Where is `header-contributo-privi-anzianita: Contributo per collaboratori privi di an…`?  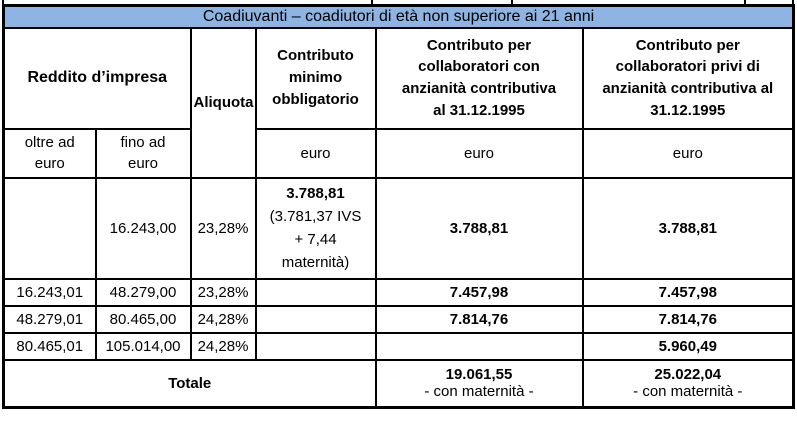 header-contributo-privi-anzianita: Contributo per collaboratori privi di an… is located at coordinates (688, 78).